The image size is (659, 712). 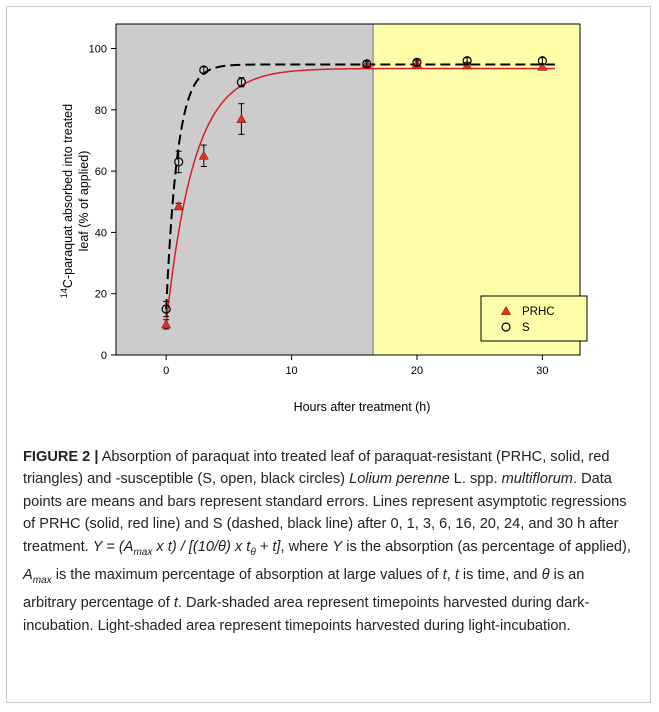 I want to click on legend-s-label: S, so click(x=526, y=328).